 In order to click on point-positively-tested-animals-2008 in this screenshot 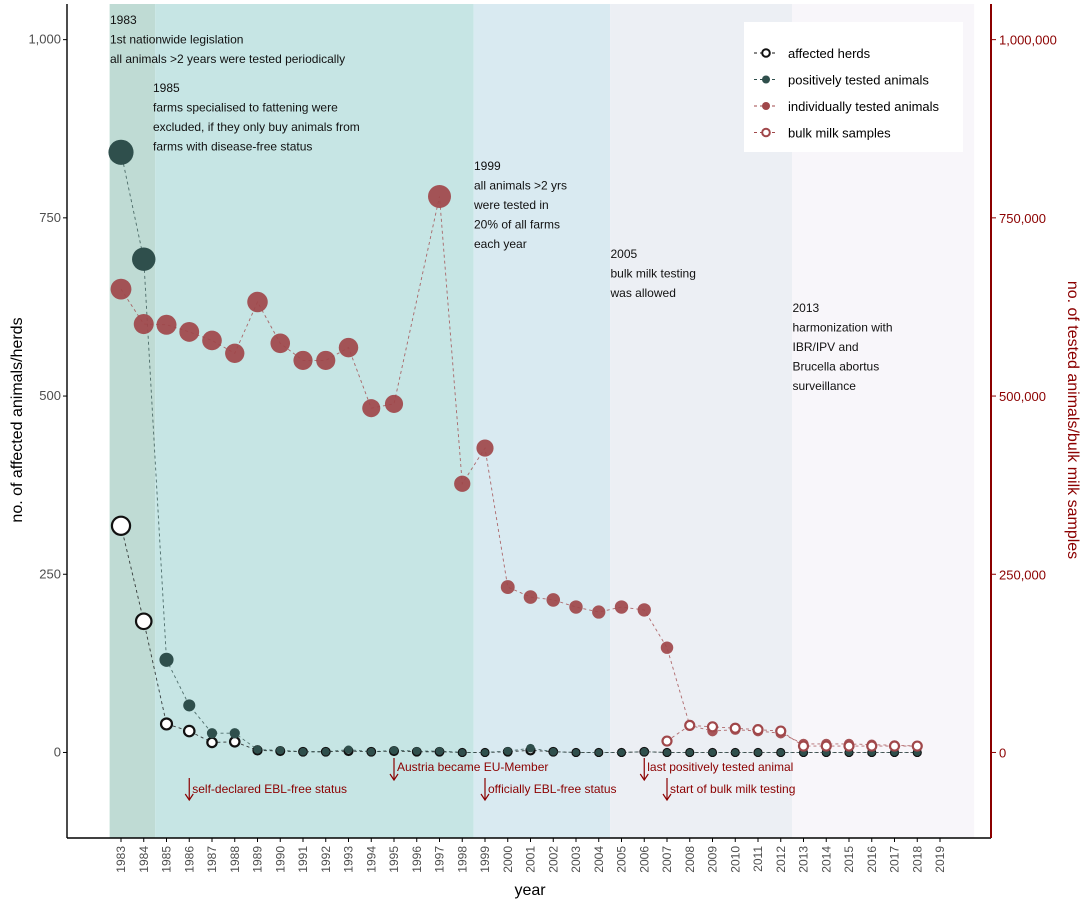, I will do `click(690, 752)`.